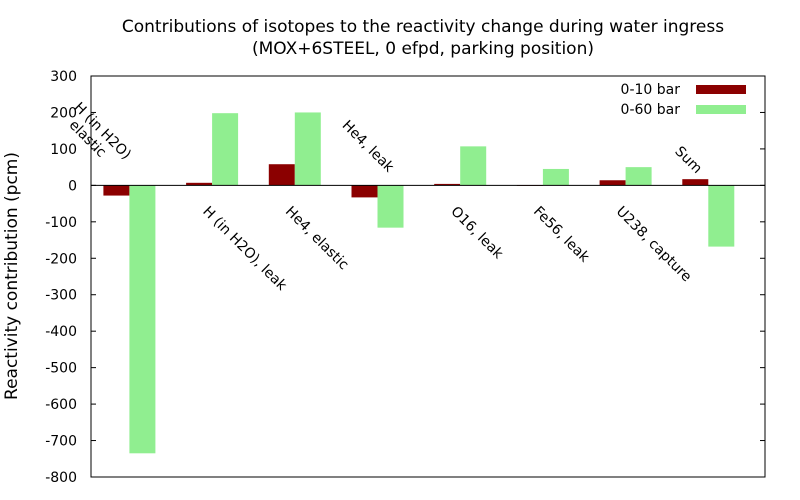 Image resolution: width=800 pixels, height=500 pixels. I want to click on category-label-line: Sum, so click(688, 161).